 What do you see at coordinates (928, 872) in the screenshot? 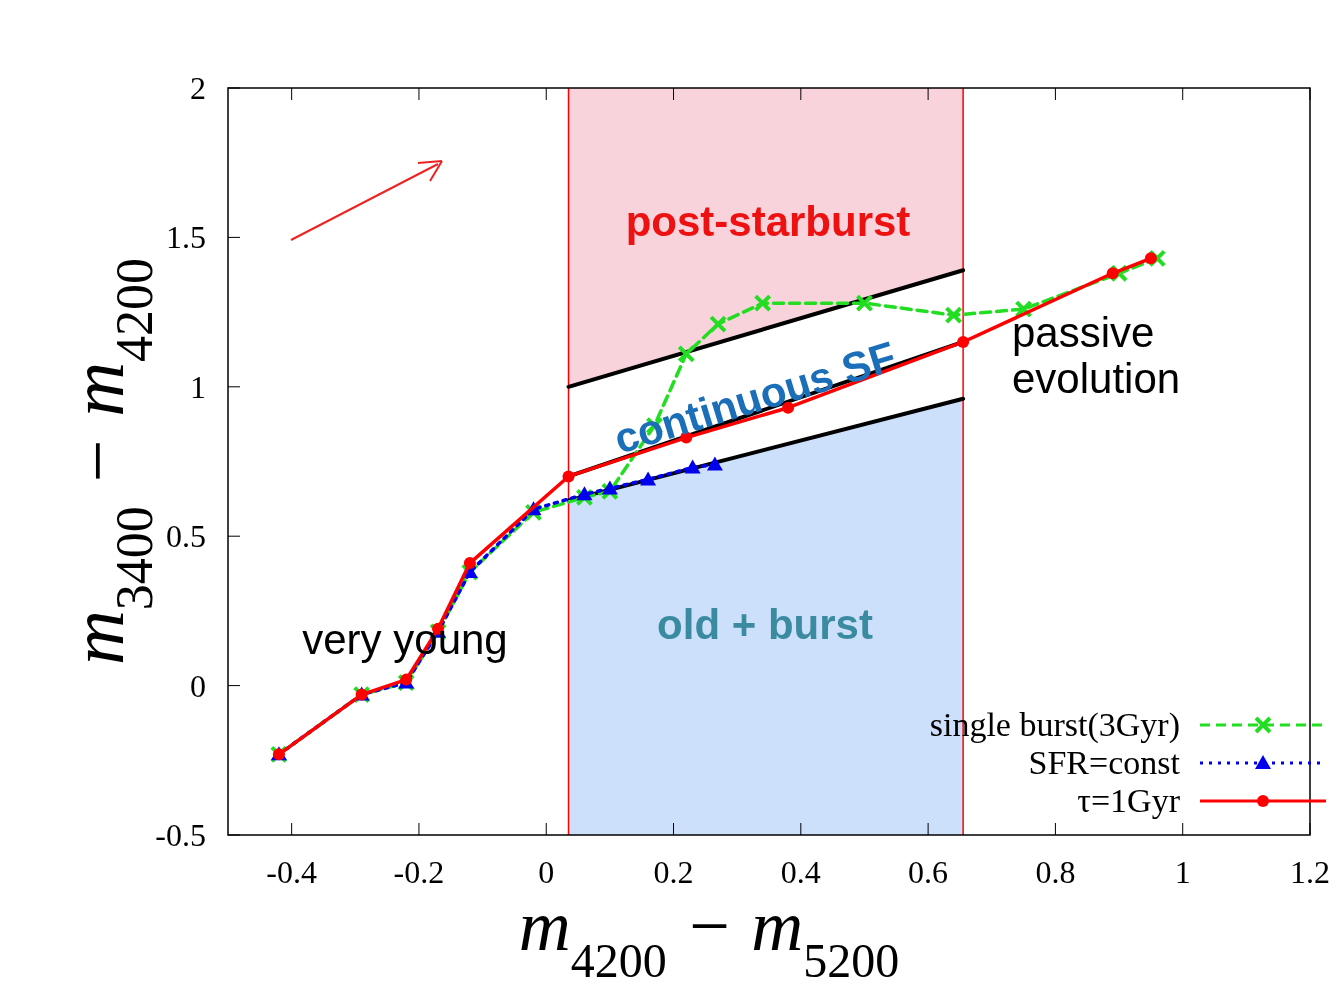
I see `x-tick-label: 0.6` at bounding box center [928, 872].